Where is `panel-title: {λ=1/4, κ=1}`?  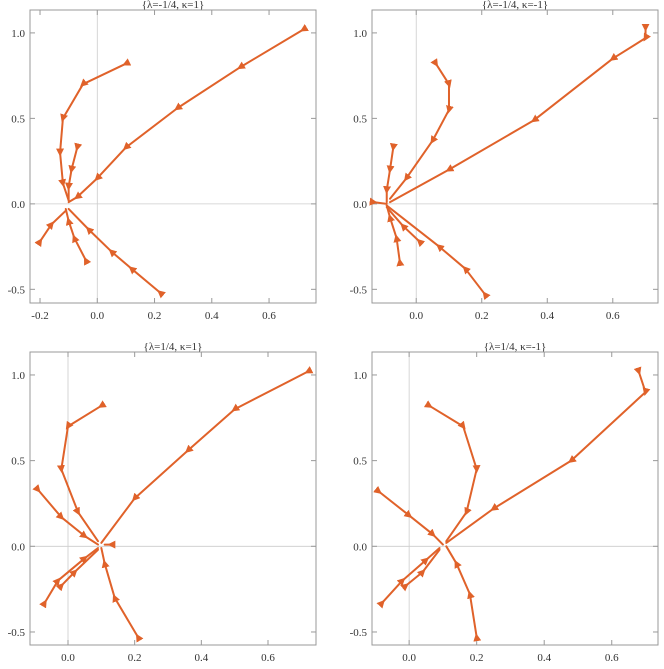 panel-title: {λ=1/4, κ=1} is located at coordinates (173, 347).